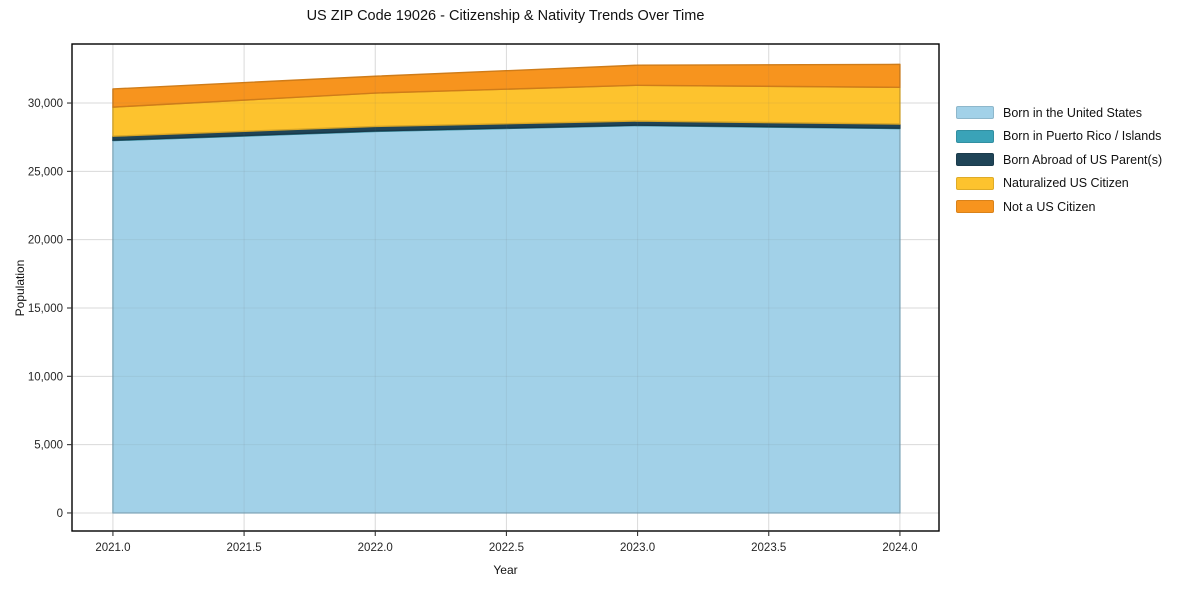  I want to click on legend-item: Born in the United States, so click(1059, 113).